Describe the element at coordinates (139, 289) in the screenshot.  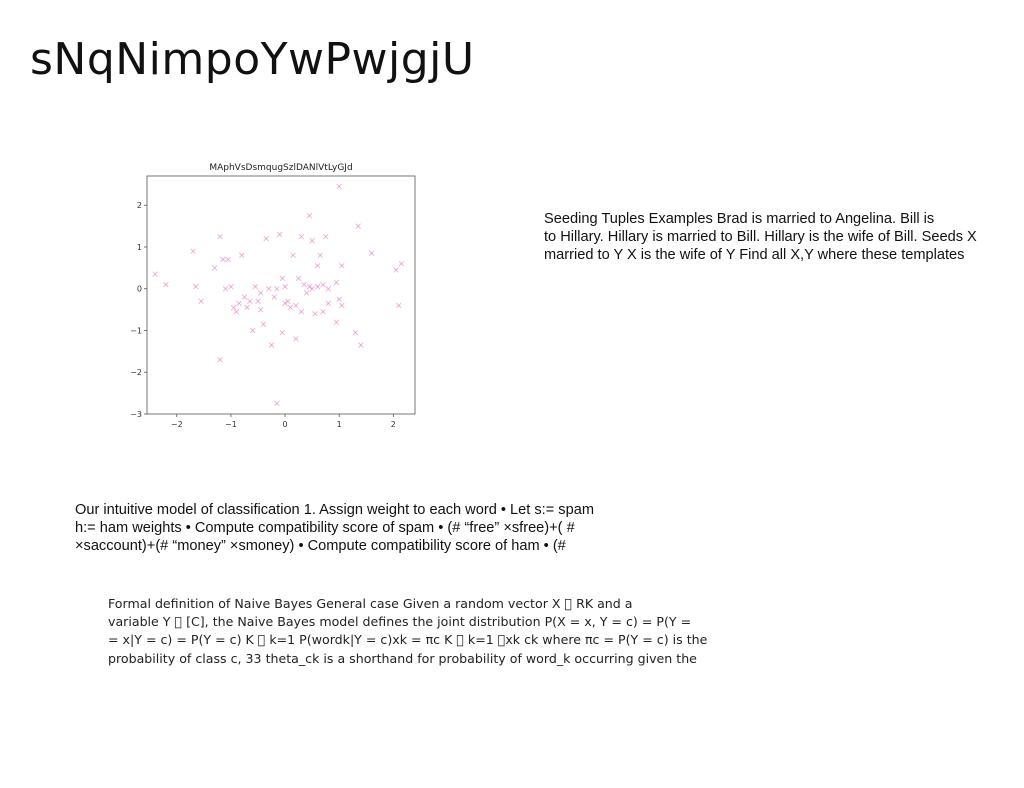
I see `y-tick-label: 0` at that location.